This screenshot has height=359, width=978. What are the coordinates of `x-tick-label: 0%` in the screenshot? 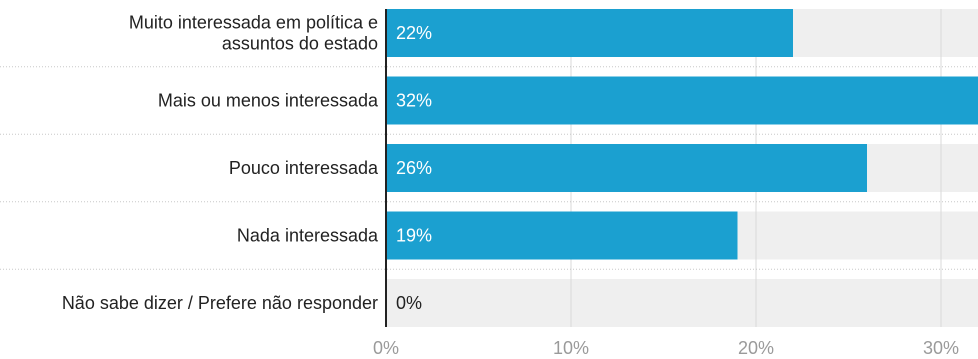 It's located at (386, 348).